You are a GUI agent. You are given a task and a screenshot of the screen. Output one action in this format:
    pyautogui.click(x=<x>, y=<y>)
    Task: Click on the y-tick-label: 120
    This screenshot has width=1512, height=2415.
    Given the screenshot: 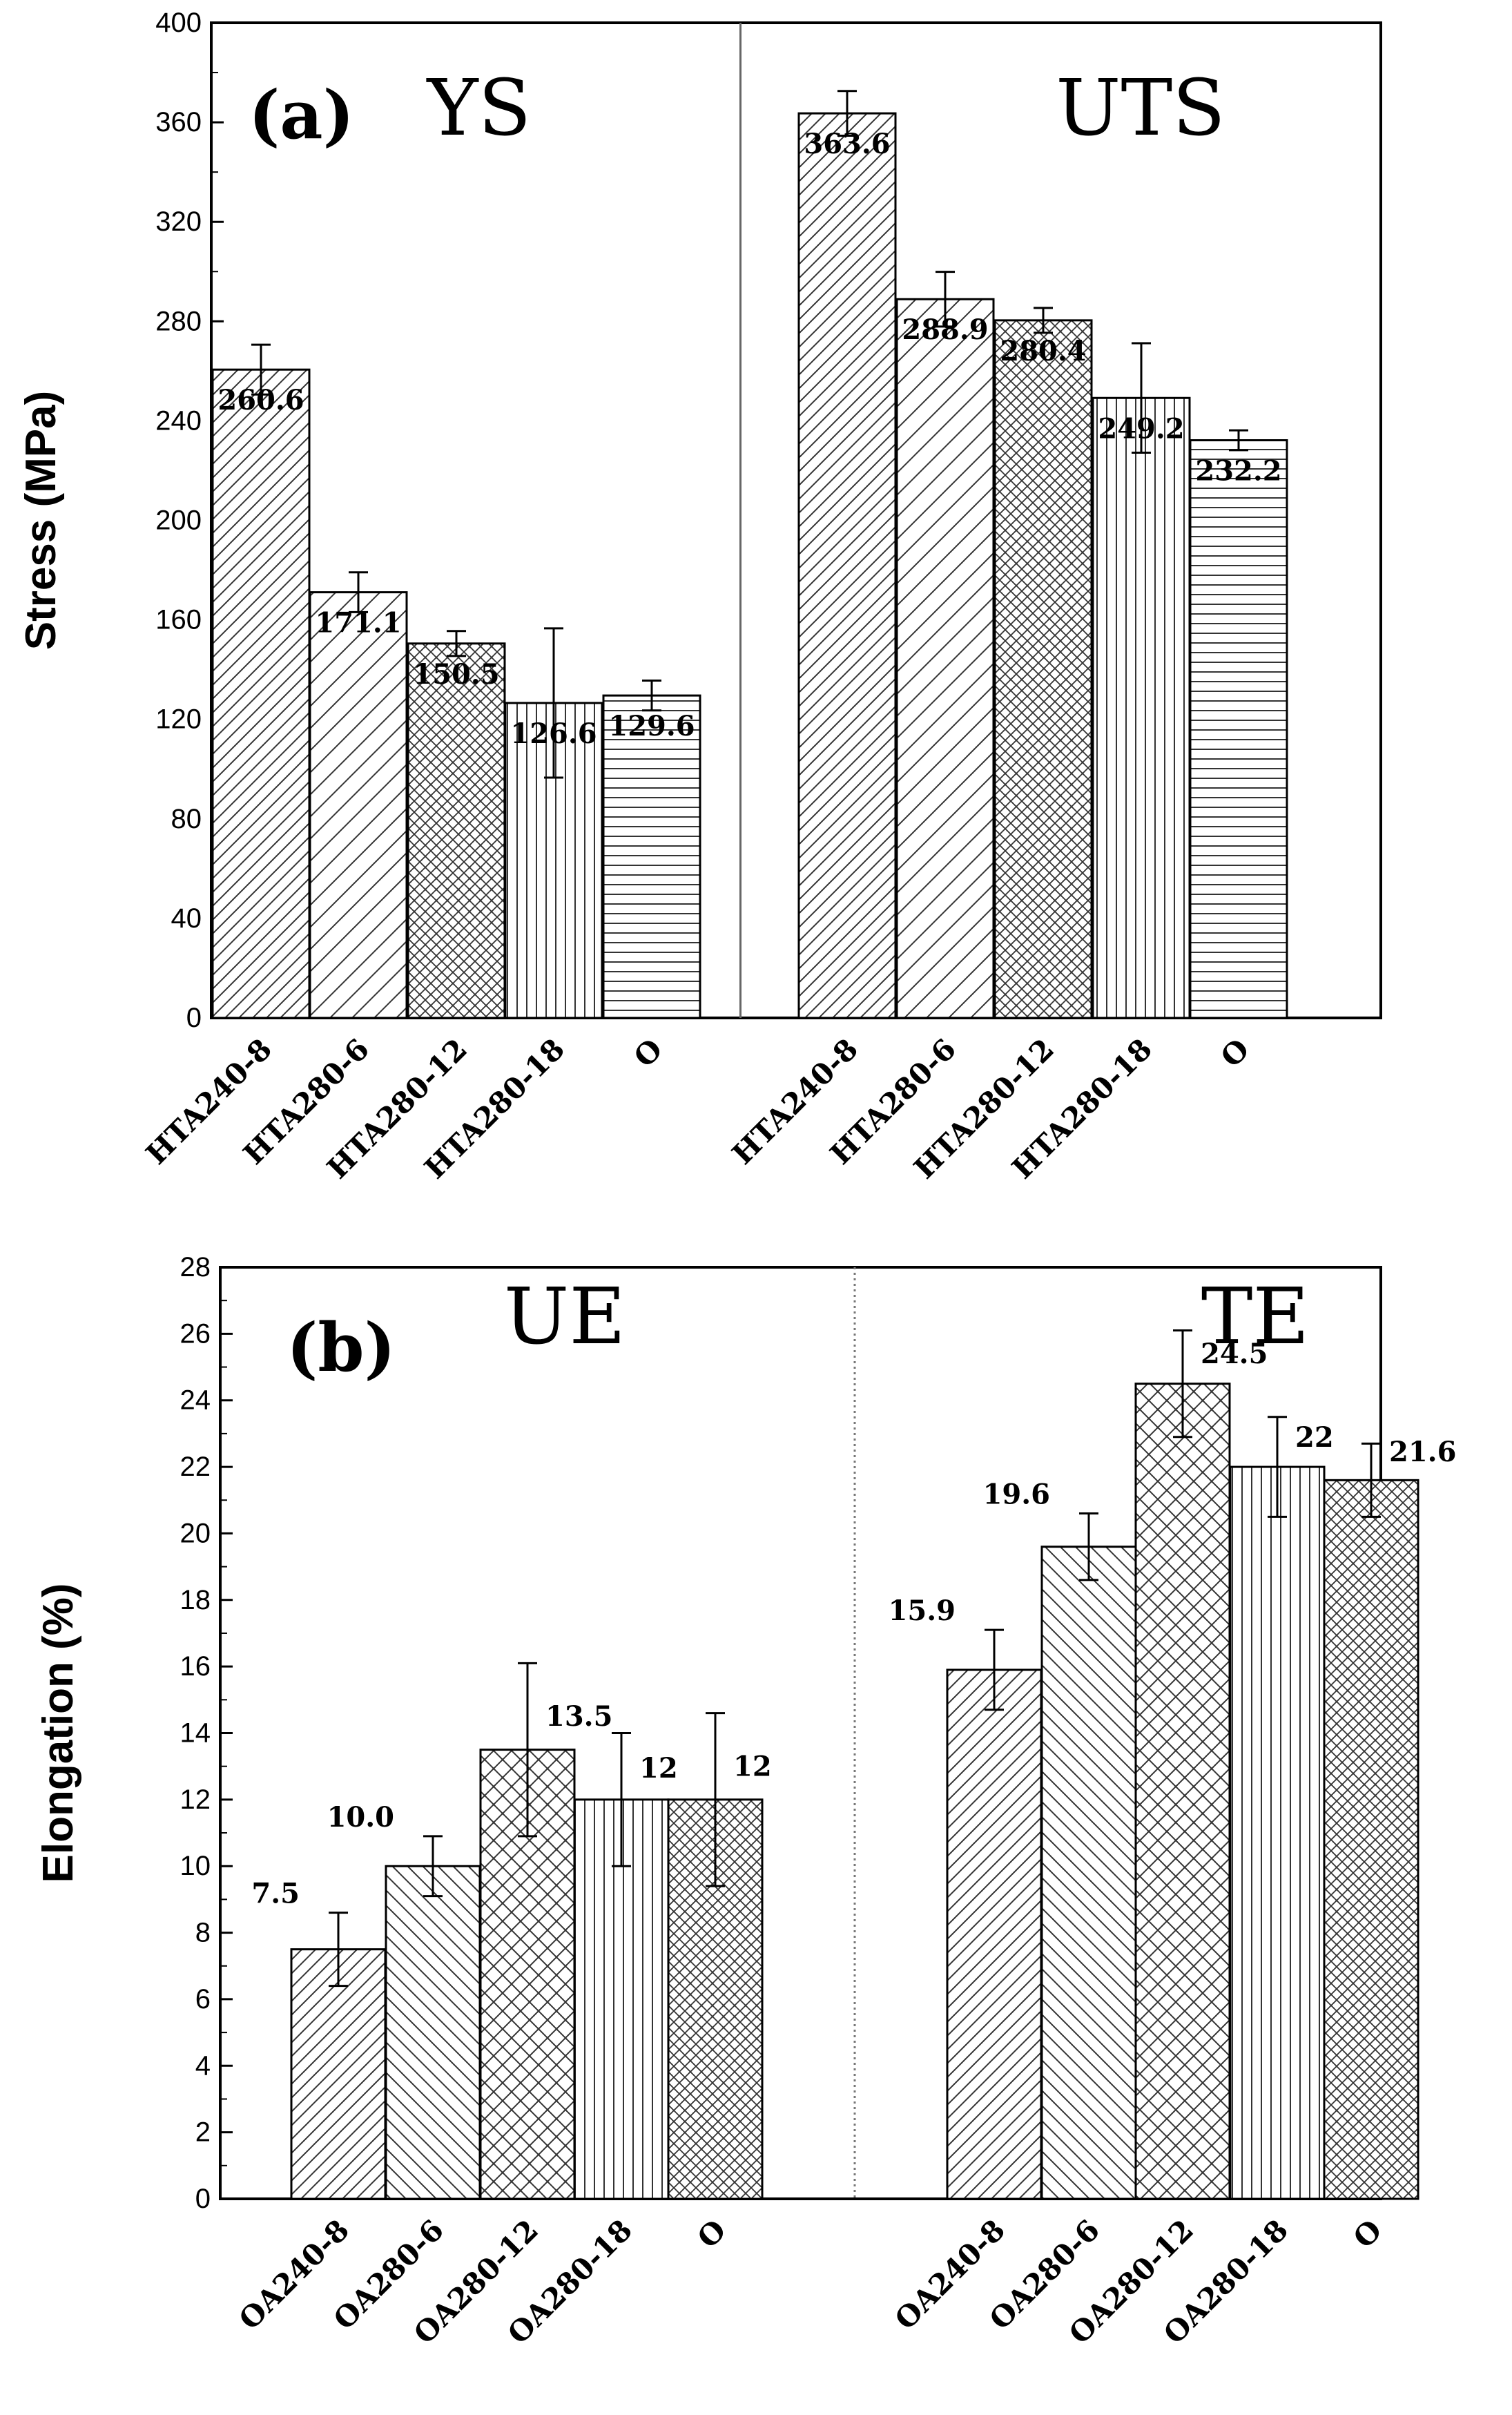 What is the action you would take?
    pyautogui.click(x=179, y=720)
    